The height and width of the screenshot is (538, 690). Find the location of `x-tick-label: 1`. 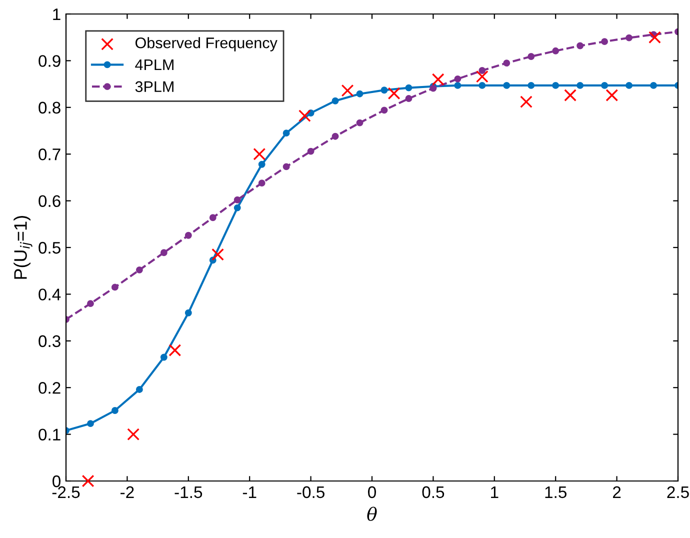

x-tick-label: 1 is located at coordinates (494, 492).